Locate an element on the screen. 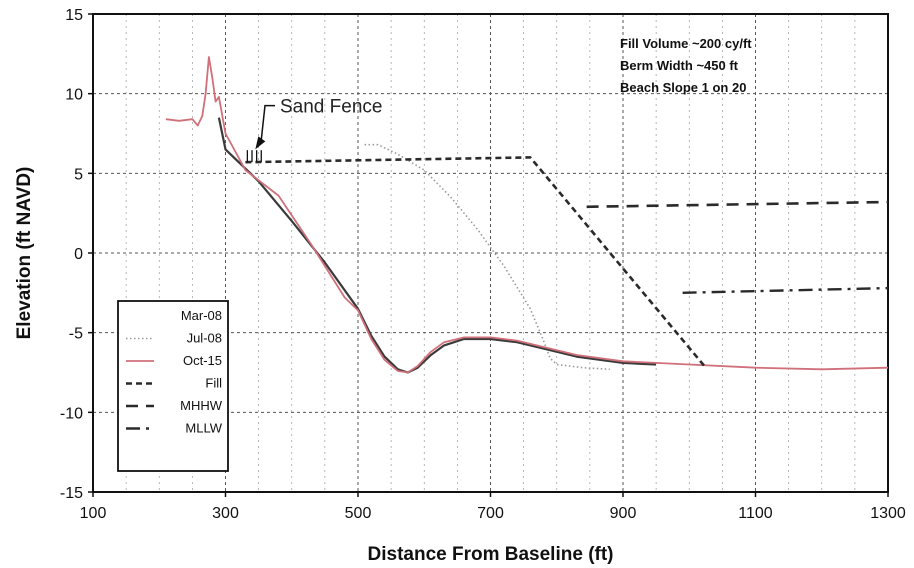 This screenshot has height=568, width=914. x-tick-label: 1100 is located at coordinates (755, 513).